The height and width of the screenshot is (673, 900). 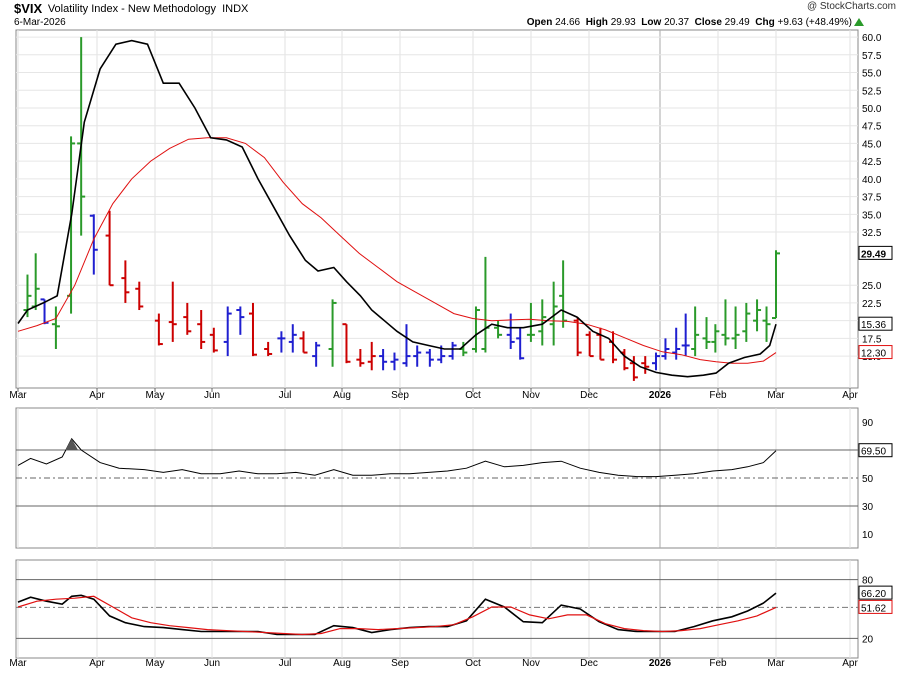 I want to click on price-y-tick-label: 60.0, so click(x=872, y=38).